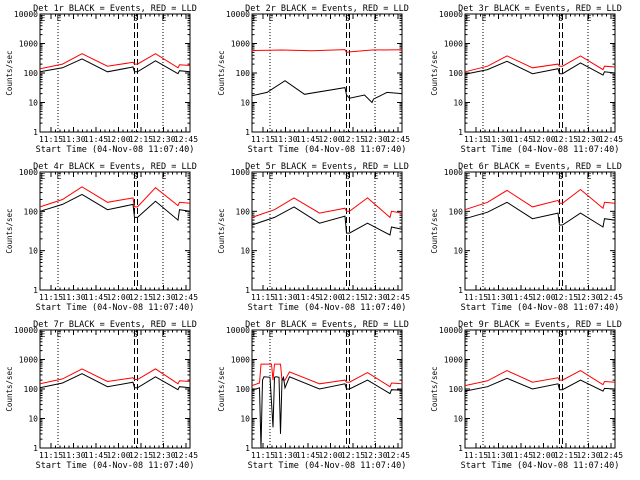  Describe the element at coordinates (540, 325) in the screenshot. I see `panel-title: Det 9r BLACK = Events, RED = LLD` at that location.